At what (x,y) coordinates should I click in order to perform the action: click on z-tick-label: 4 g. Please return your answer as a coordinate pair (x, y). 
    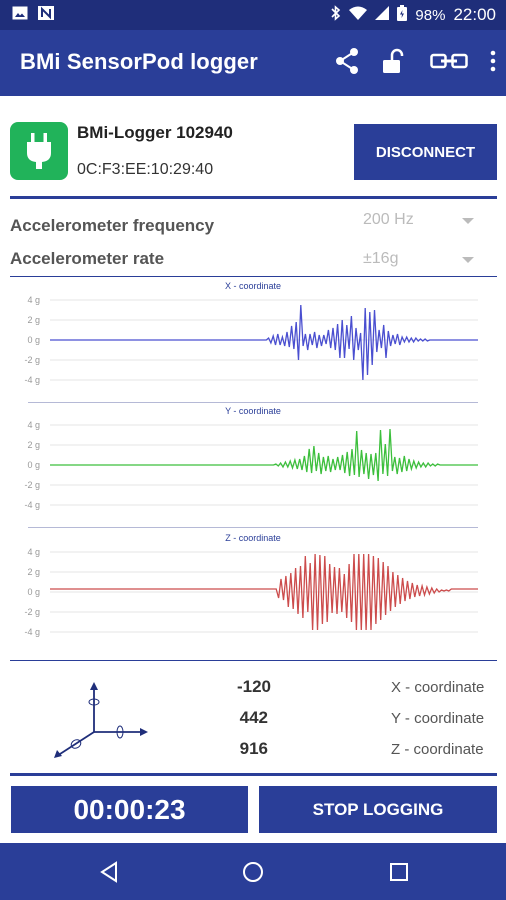
    Looking at the image, I should click on (33, 552).